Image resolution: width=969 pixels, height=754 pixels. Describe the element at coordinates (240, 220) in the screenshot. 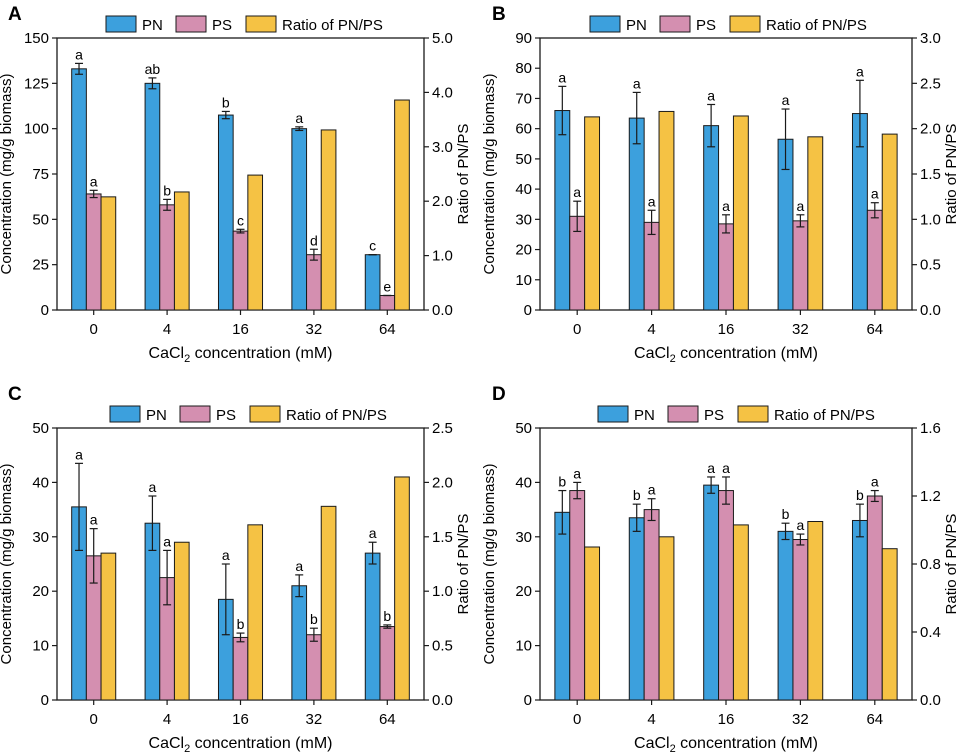

I see `significance-letter-ps: c` at that location.